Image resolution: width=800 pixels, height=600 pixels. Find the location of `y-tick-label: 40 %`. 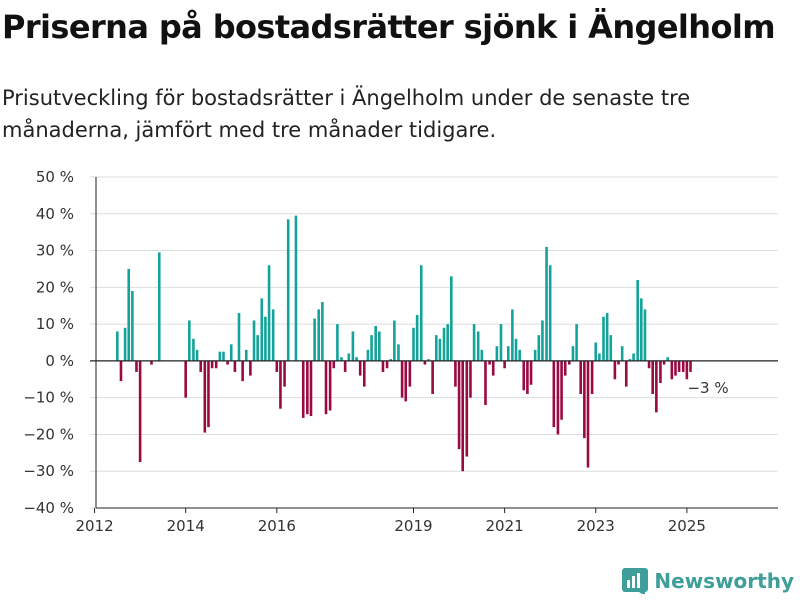

y-tick-label: 40 % is located at coordinates (55, 214).